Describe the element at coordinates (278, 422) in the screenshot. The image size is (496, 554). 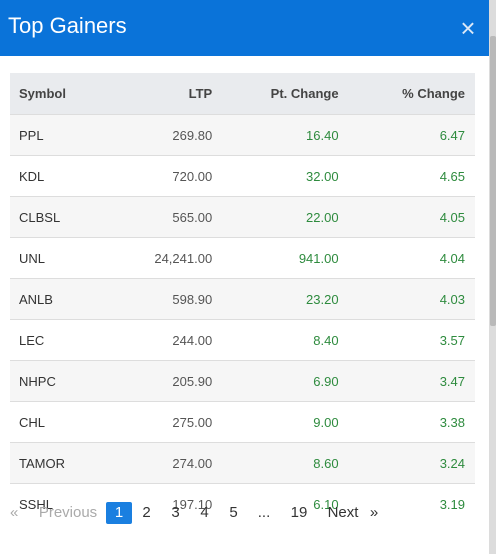
I see `pt-change-cell: 9.00` at that location.